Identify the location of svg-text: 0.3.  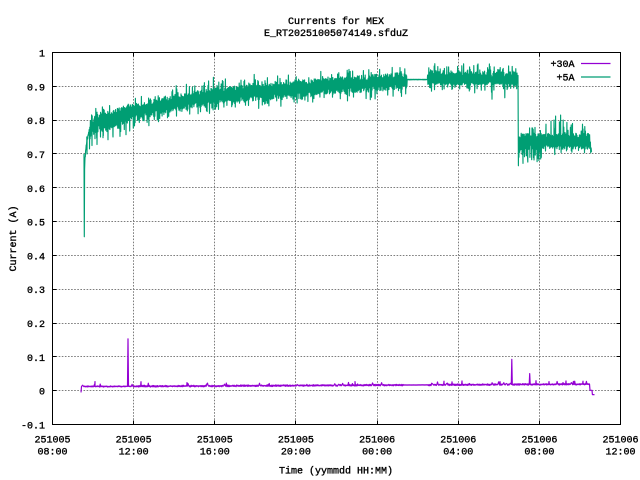
(36, 291).